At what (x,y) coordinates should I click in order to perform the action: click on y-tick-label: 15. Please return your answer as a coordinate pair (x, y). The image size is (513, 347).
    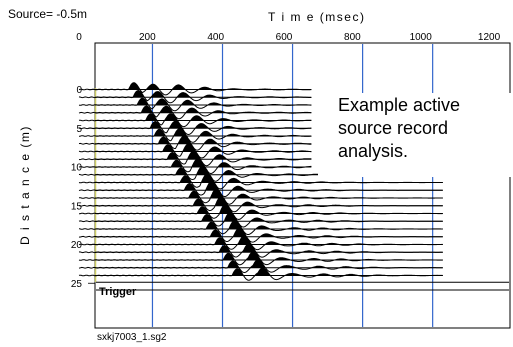
    Looking at the image, I should click on (77, 206).